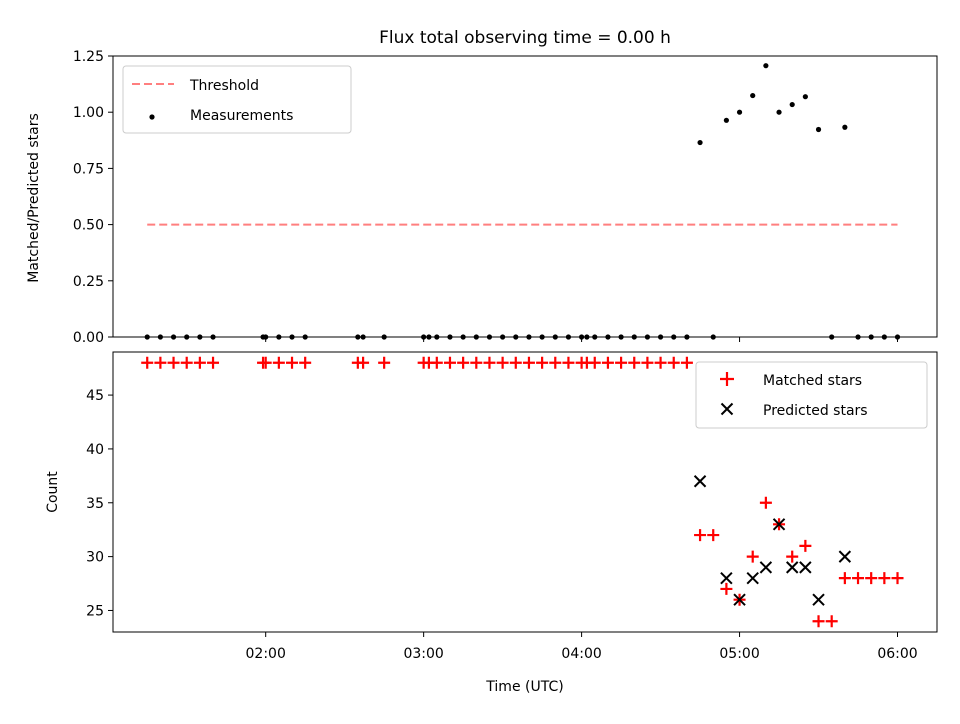 The height and width of the screenshot is (724, 960). I want to click on top-legend-box, so click(237, 99).